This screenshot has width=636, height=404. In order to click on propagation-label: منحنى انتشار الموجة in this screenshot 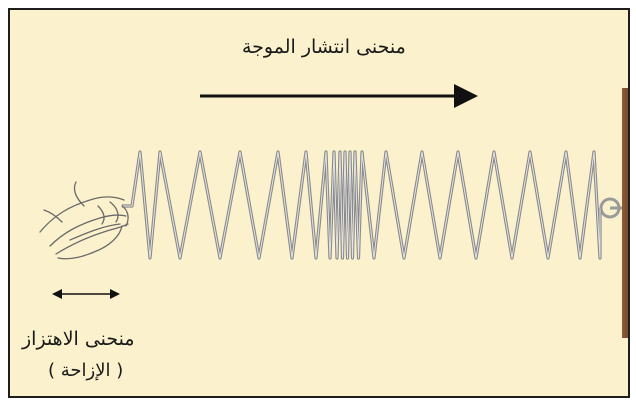, I will do `click(324, 47)`.